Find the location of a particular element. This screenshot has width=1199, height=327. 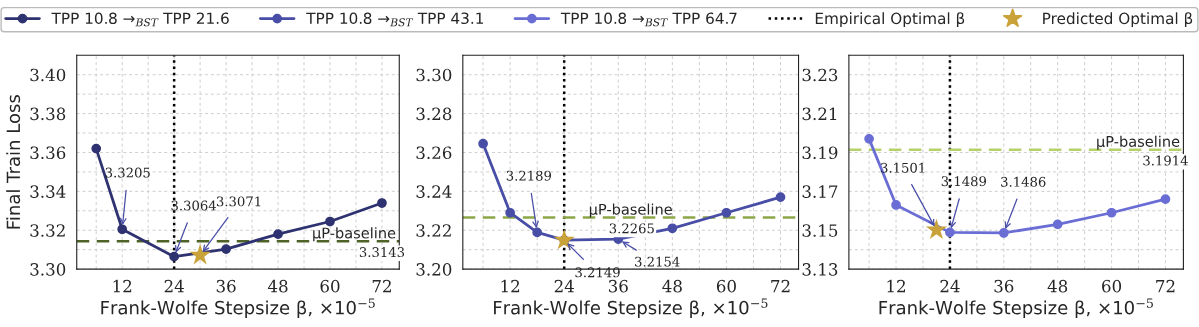

y-axis-title: Final Train Loss is located at coordinates (13, 162).